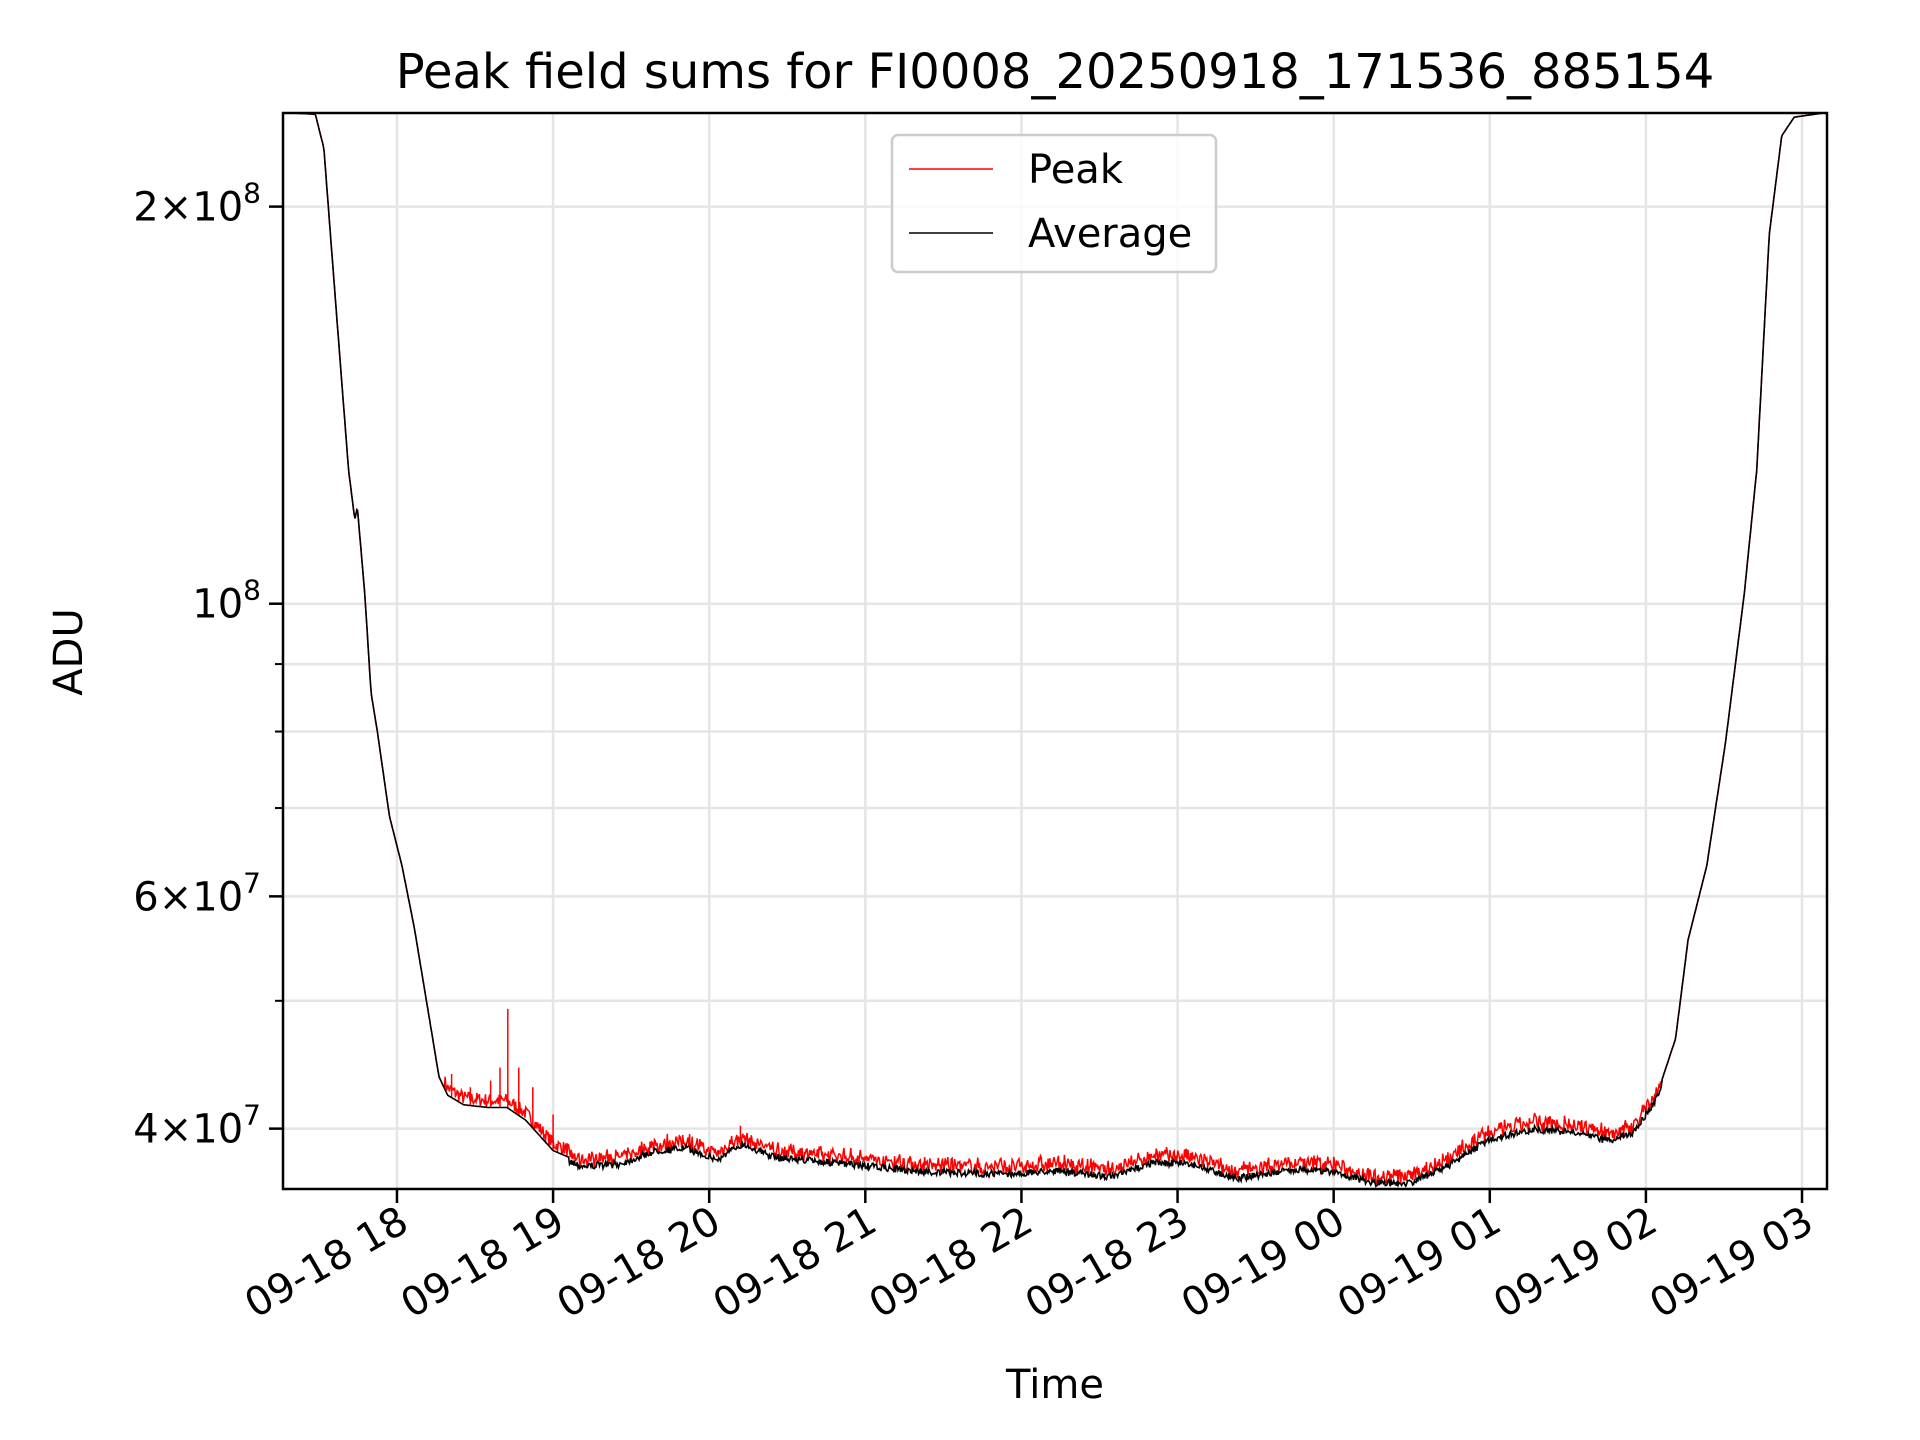  What do you see at coordinates (951, 1263) in the screenshot?
I see `x-tick-label: 09-18 22` at bounding box center [951, 1263].